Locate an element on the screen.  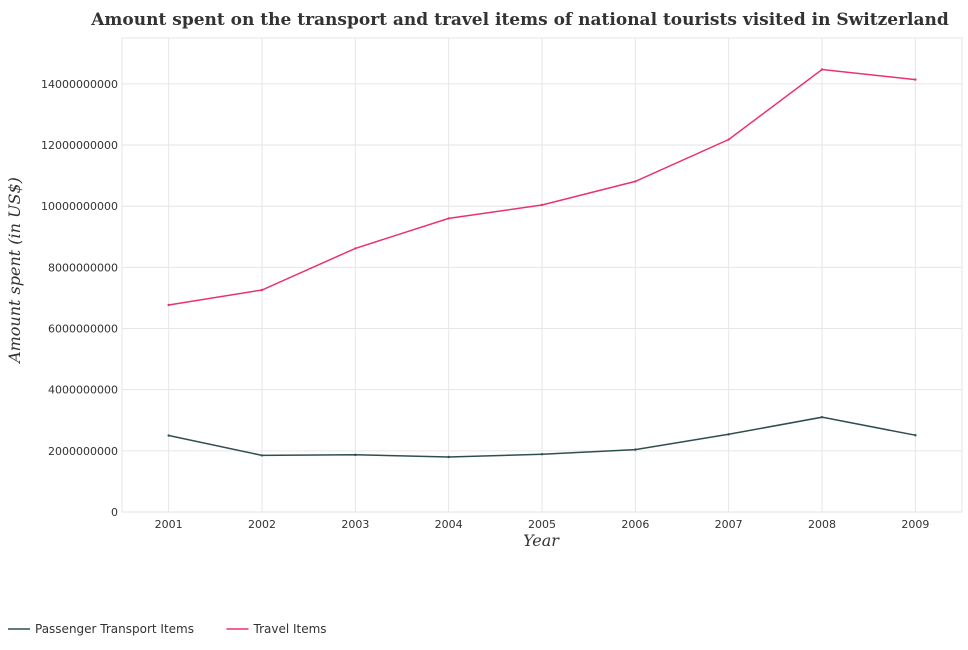
y-tick-label: 0 is located at coordinates (114, 512).